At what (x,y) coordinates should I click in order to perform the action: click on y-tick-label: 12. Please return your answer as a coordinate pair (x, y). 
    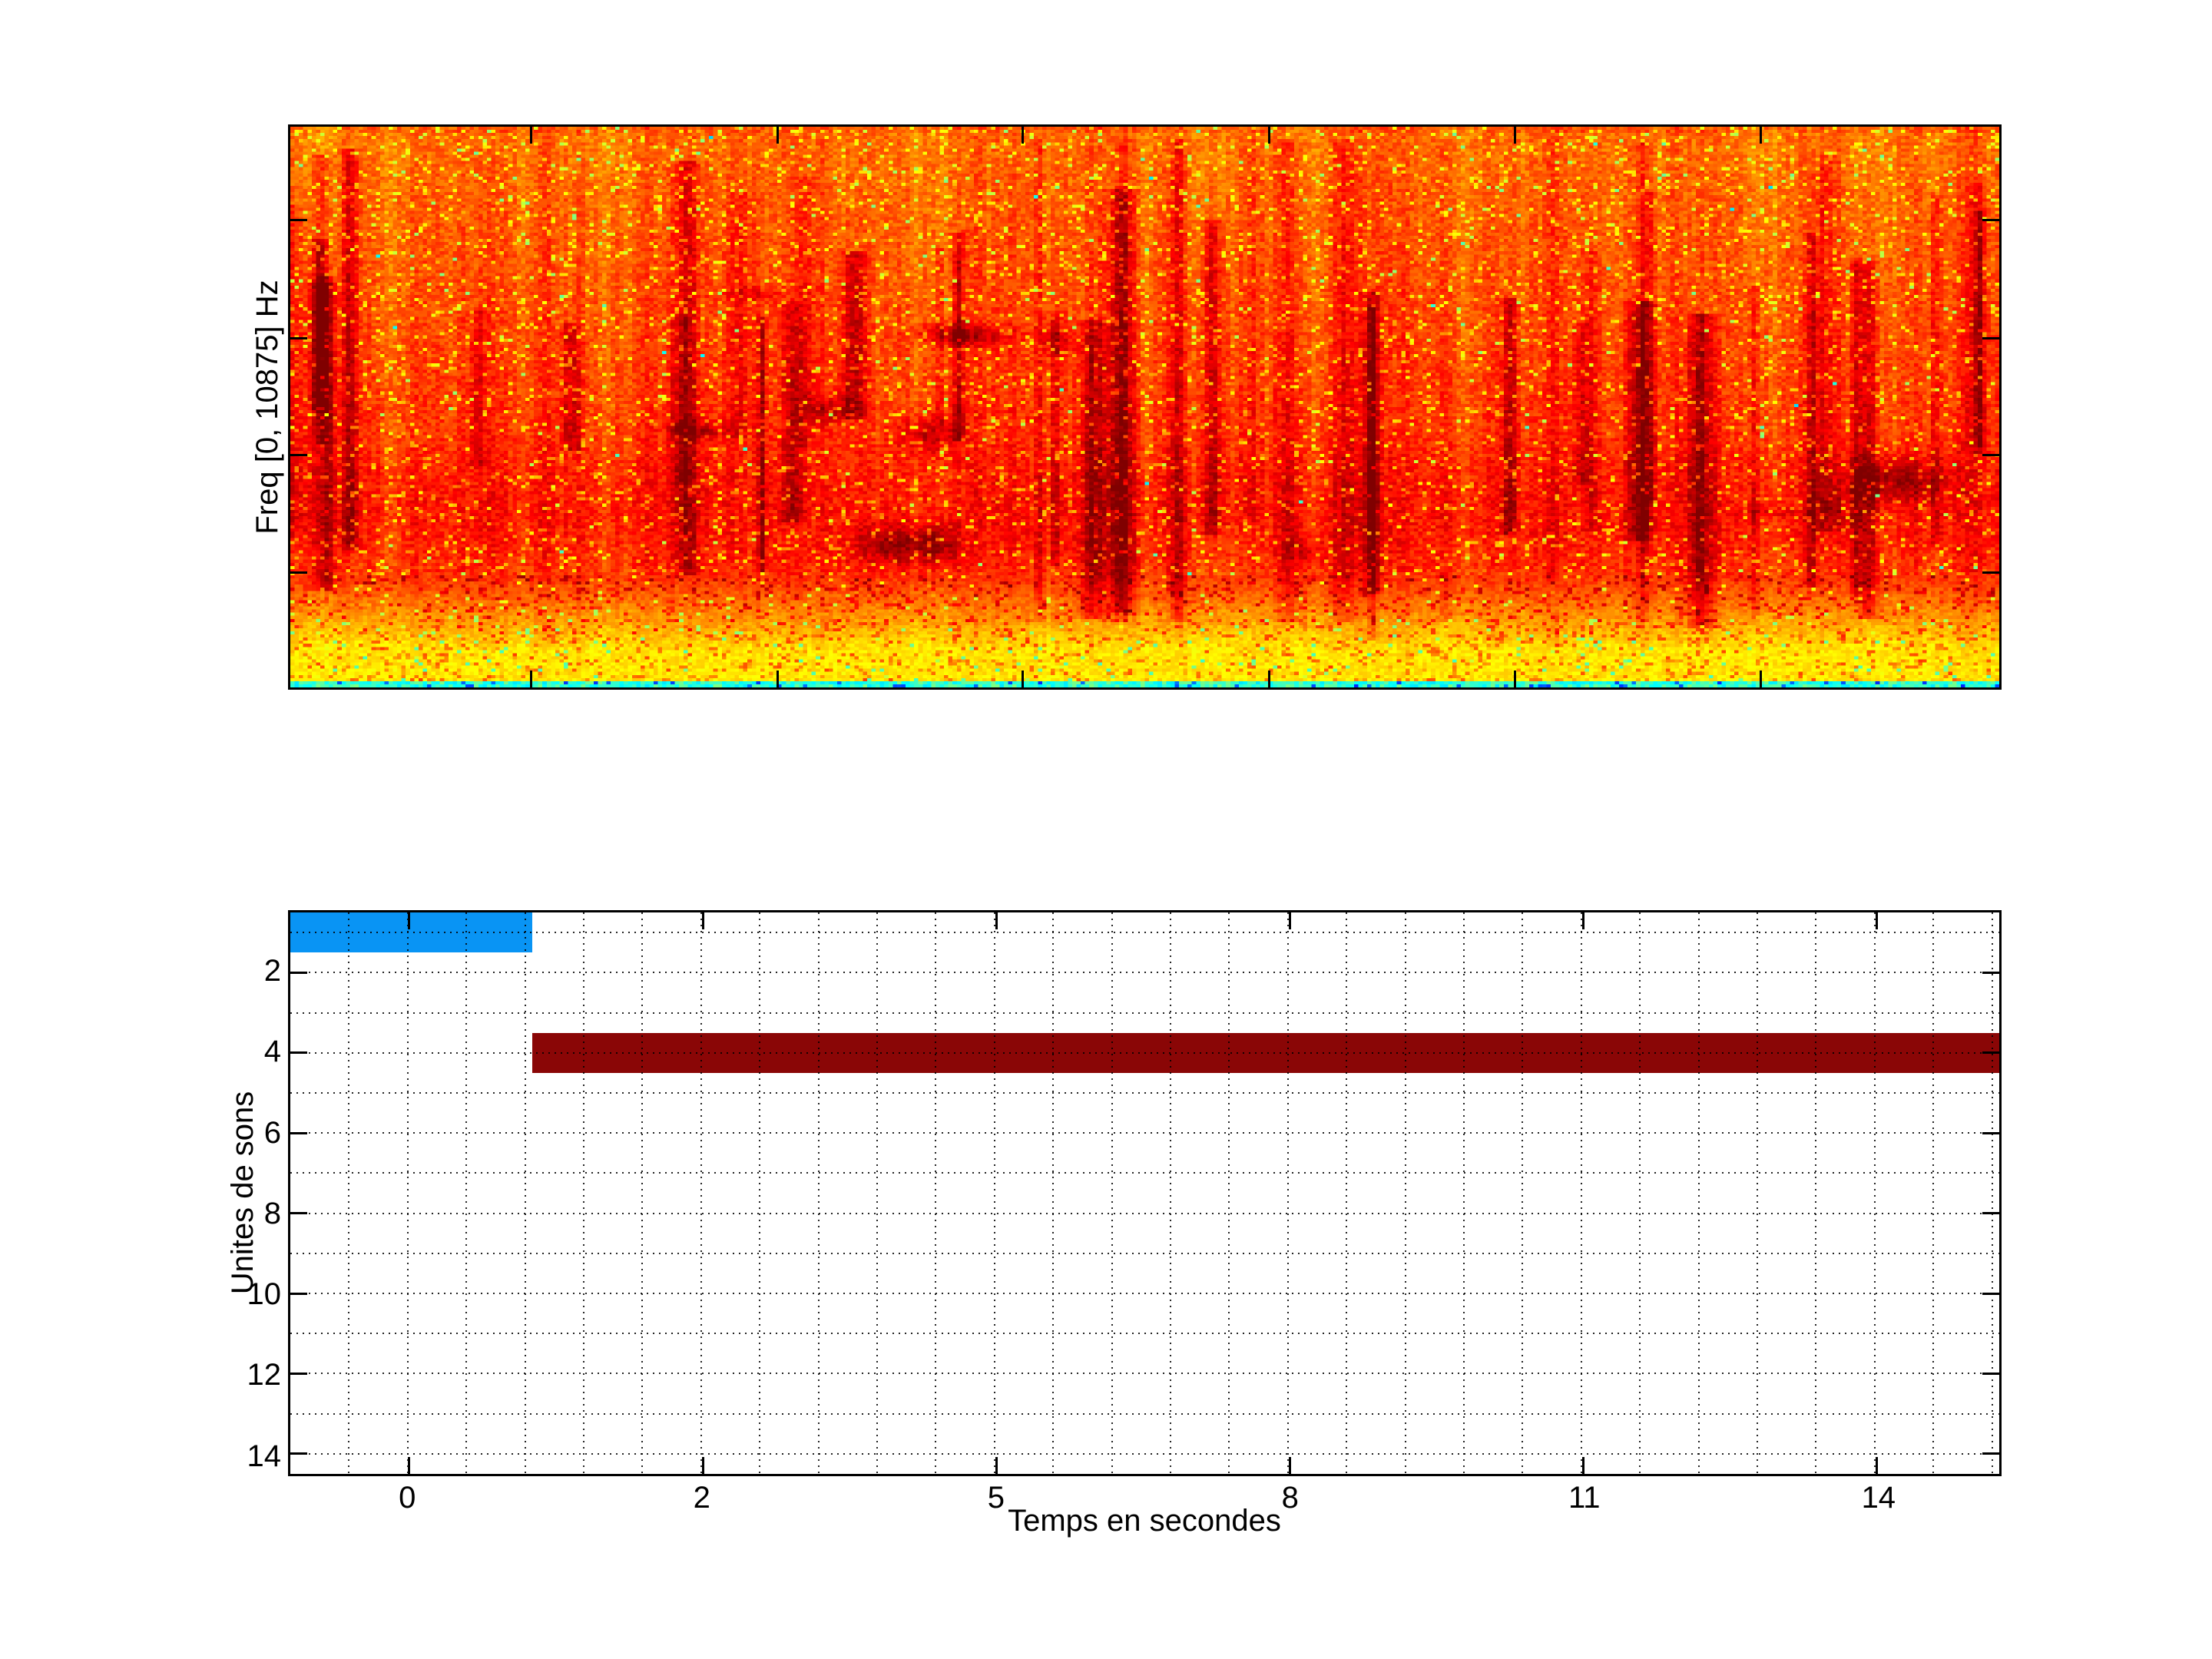
    Looking at the image, I should click on (264, 1375).